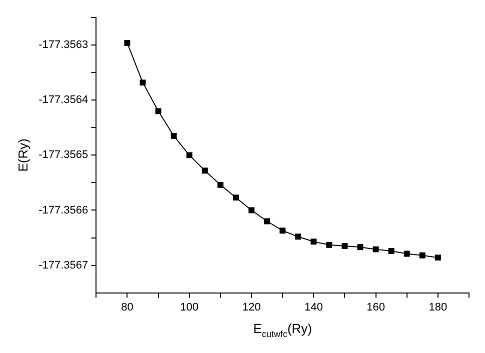 The image size is (485, 353). I want to click on x-tick-label: 100, so click(189, 307).